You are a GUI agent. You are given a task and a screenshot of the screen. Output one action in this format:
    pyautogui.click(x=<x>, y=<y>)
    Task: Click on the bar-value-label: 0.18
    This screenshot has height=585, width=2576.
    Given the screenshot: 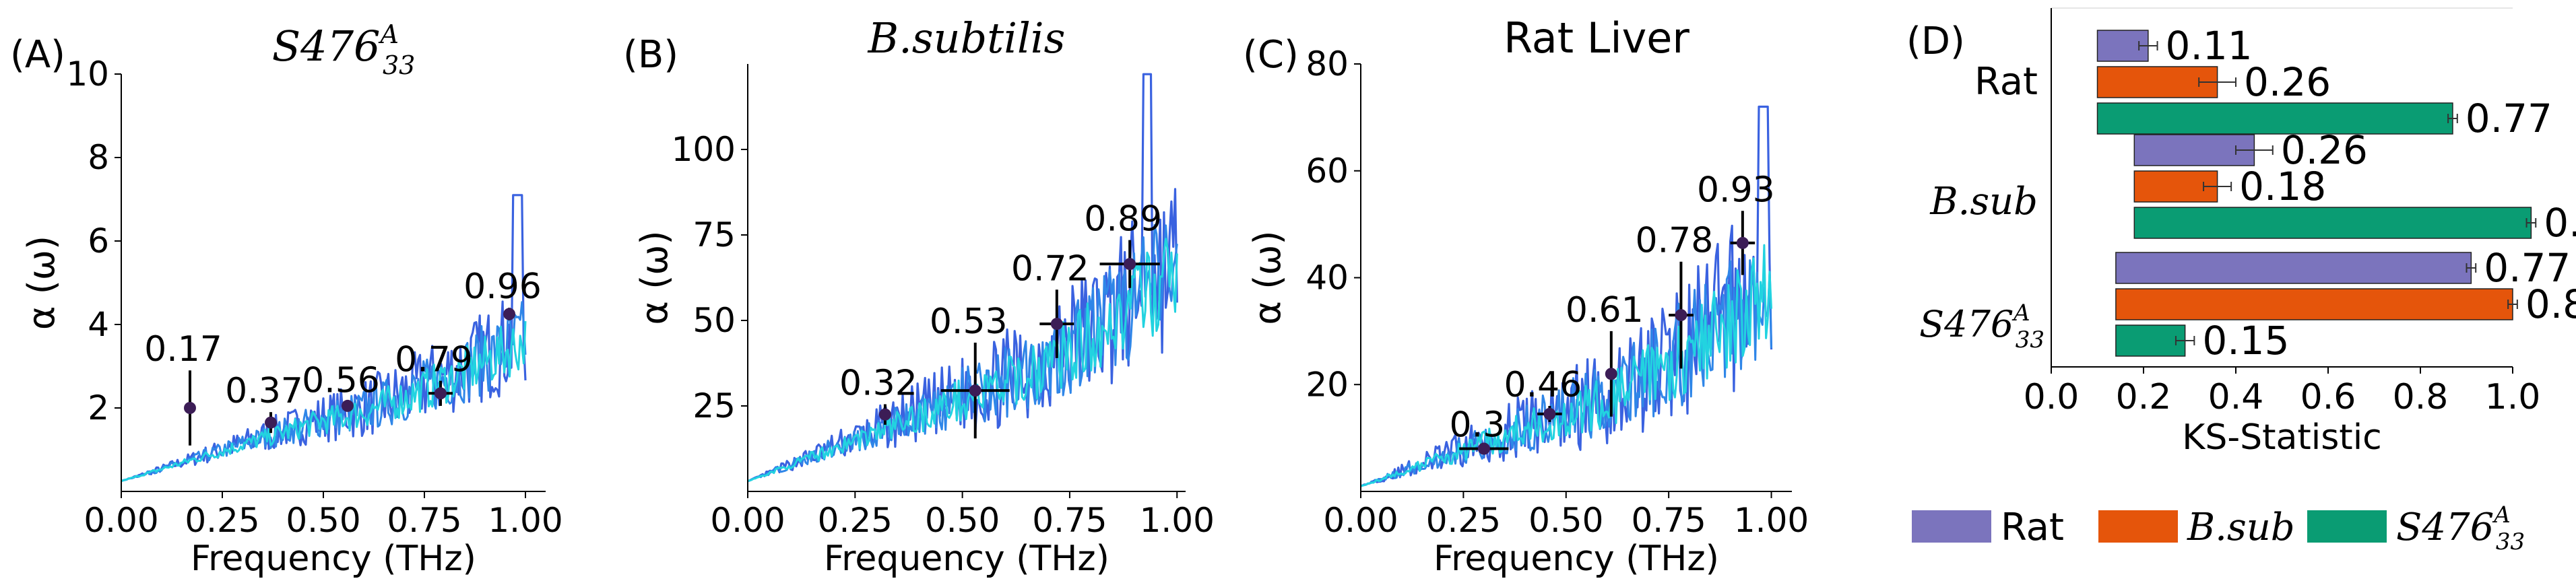 What is the action you would take?
    pyautogui.click(x=2282, y=186)
    